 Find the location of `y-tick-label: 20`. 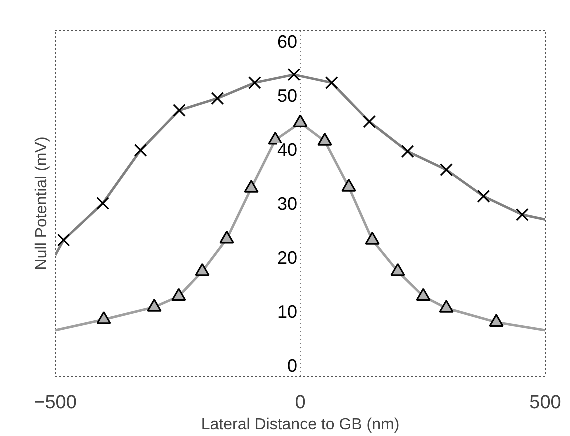

y-tick-label: 20 is located at coordinates (287, 258).